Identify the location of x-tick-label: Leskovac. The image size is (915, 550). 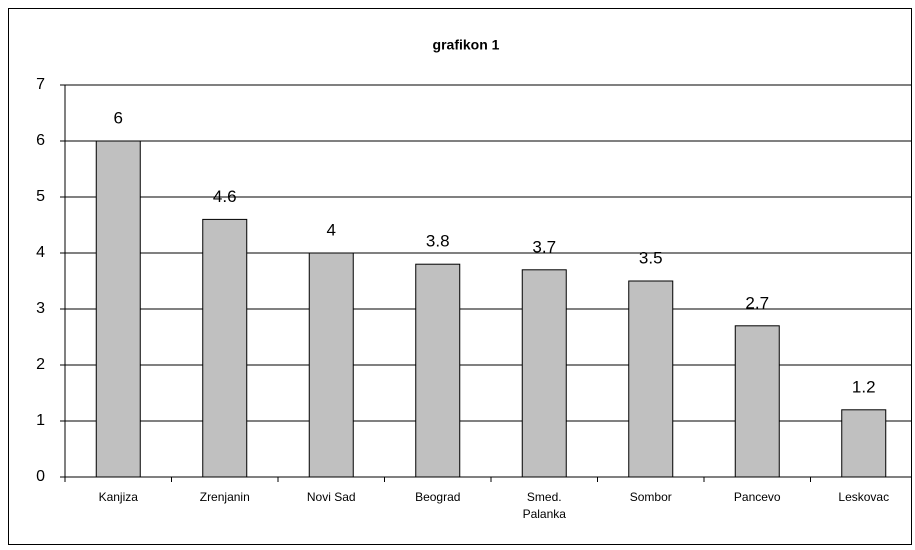
(864, 497).